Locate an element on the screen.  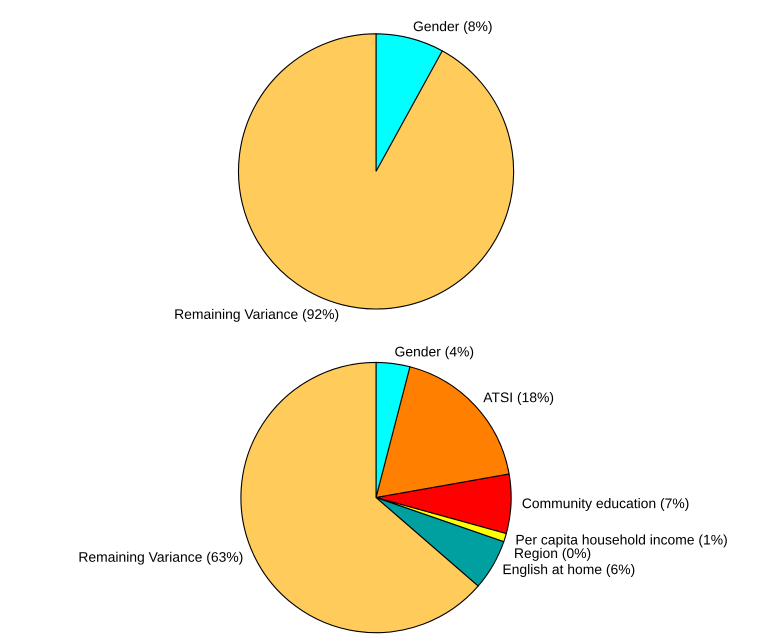
slice-label: Remaining Variance (92%) is located at coordinates (256, 315).